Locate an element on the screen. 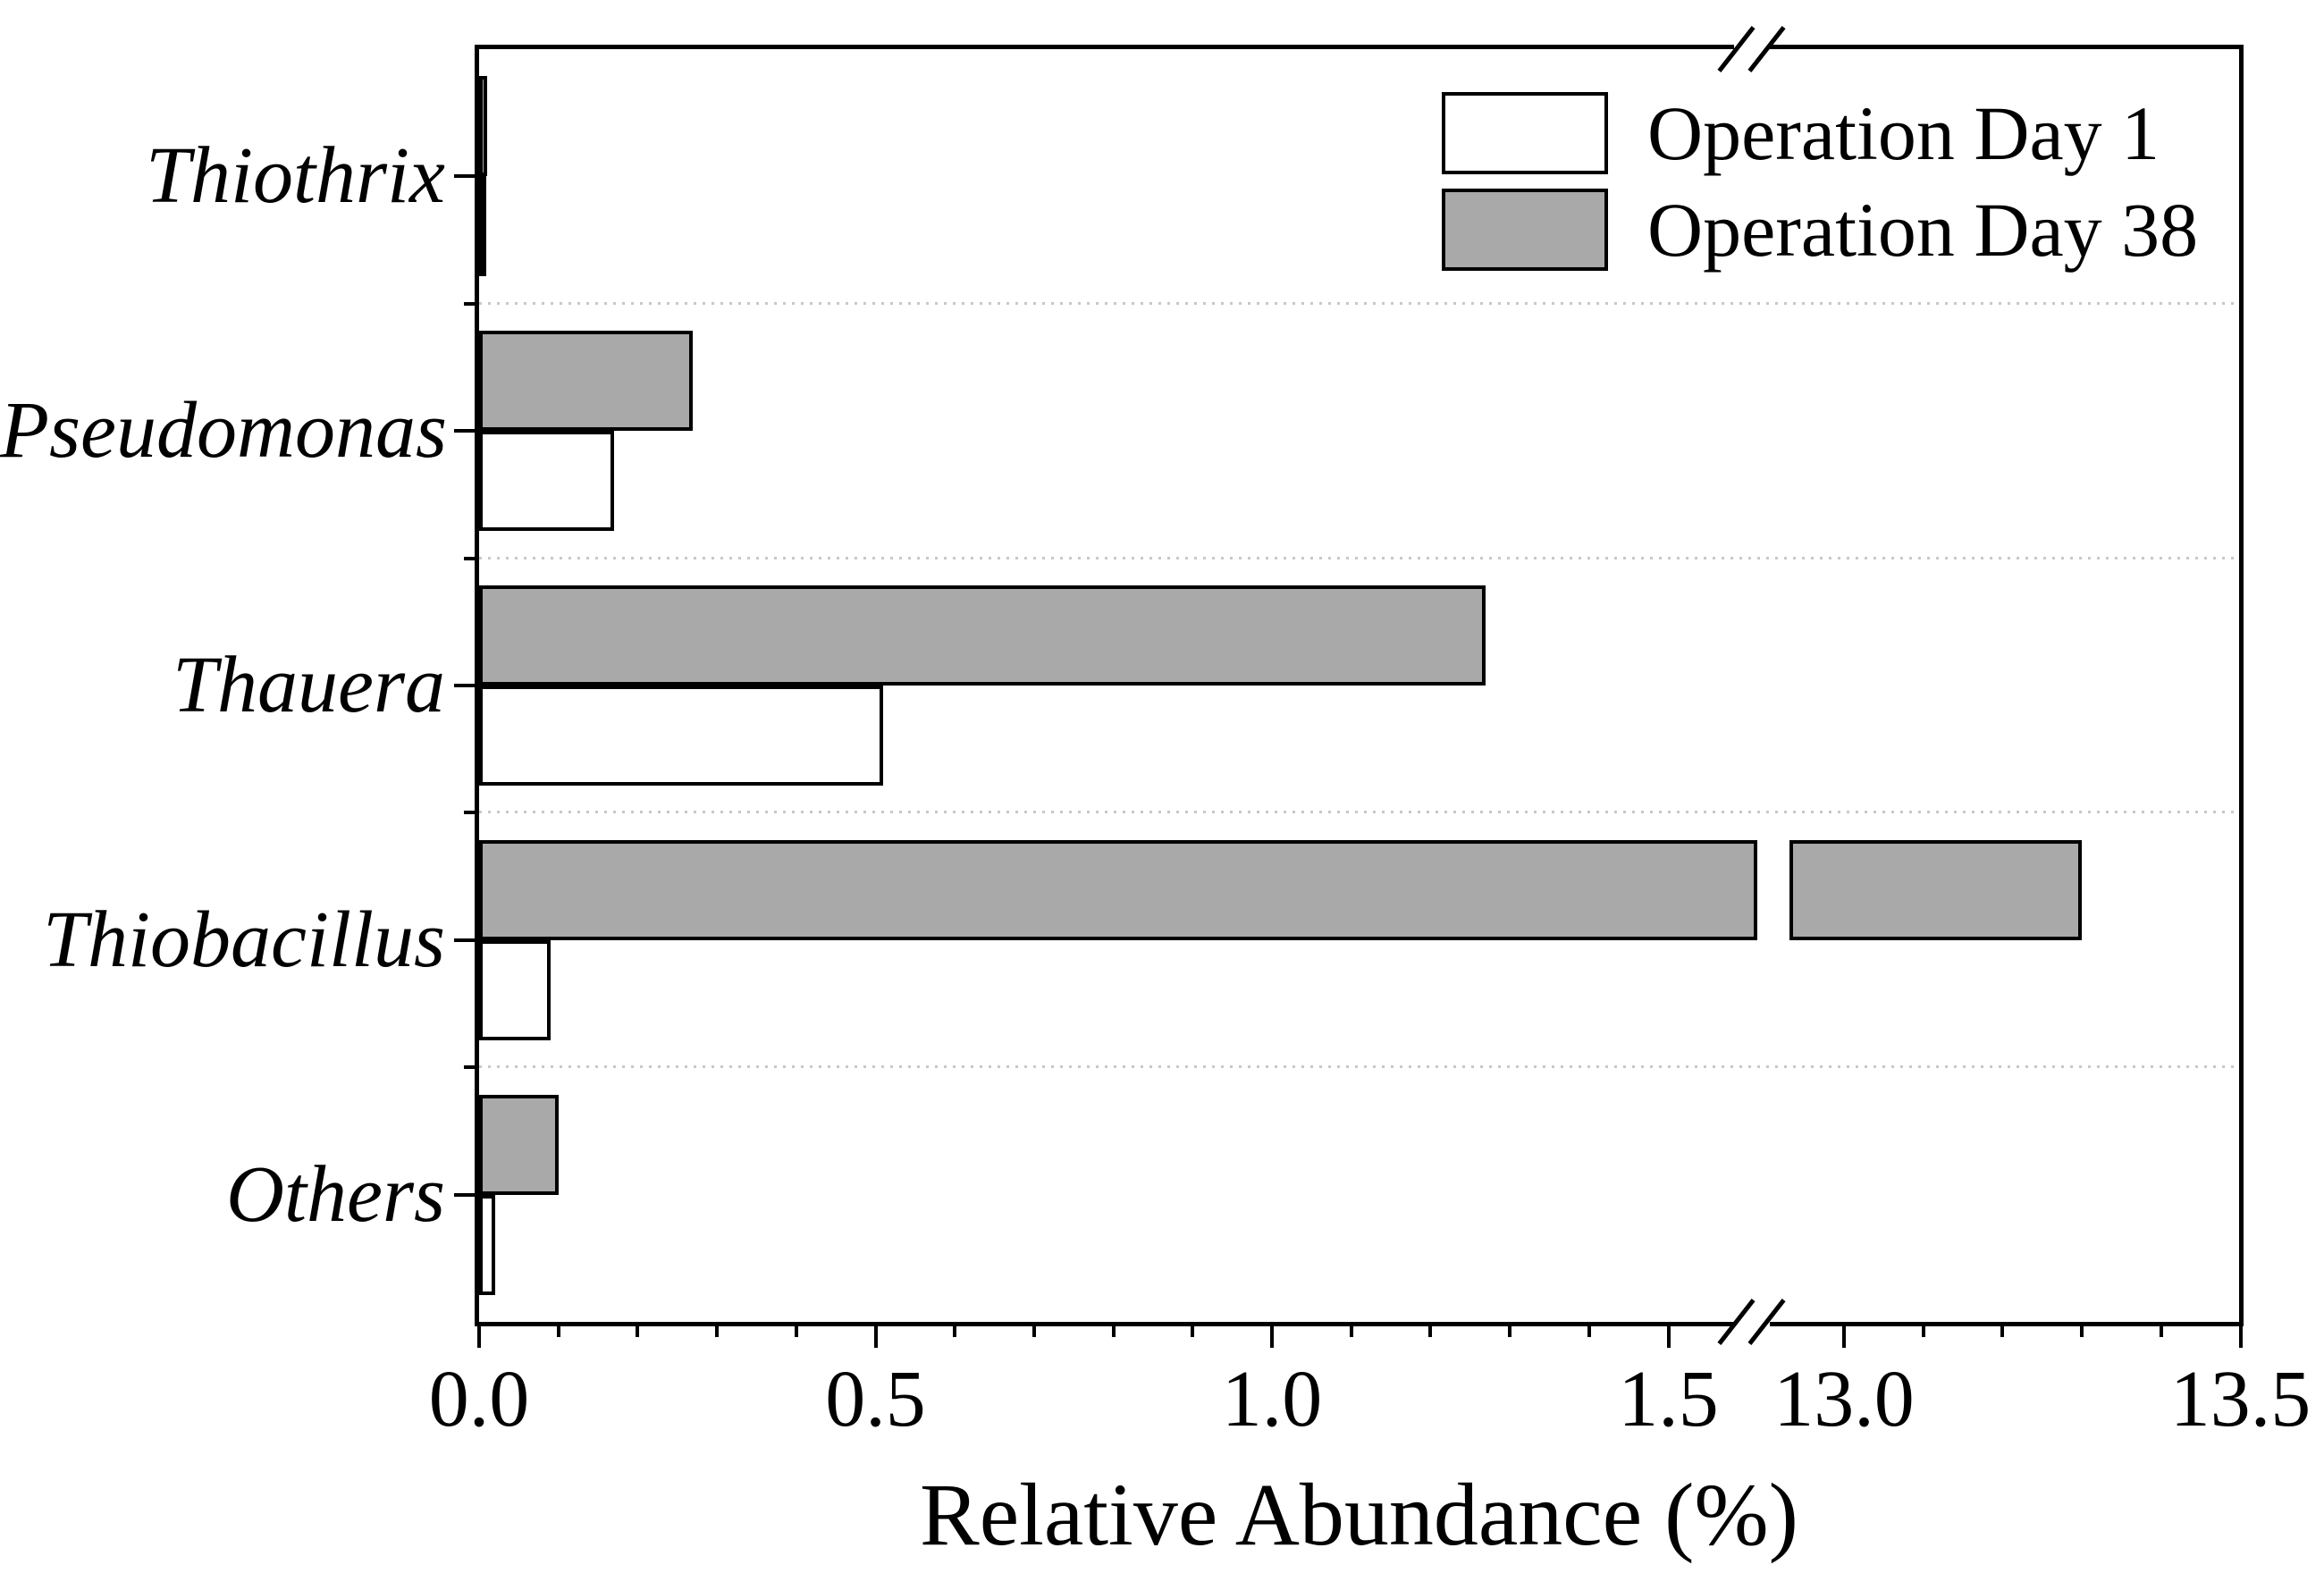 The height and width of the screenshot is (1590, 2324). legend-label-day38: Operation Day 38 is located at coordinates (1923, 230).